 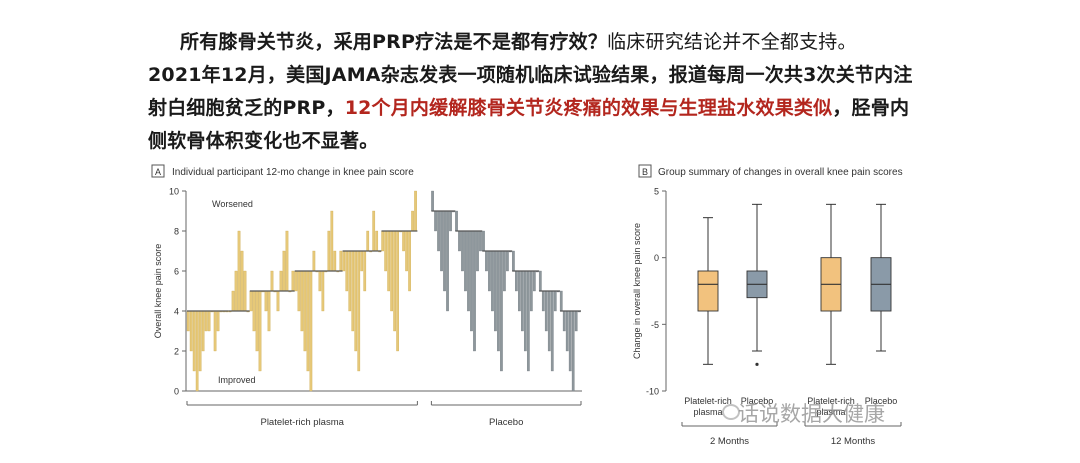 I want to click on watermark: 话说数据大健康, so click(x=811, y=414).